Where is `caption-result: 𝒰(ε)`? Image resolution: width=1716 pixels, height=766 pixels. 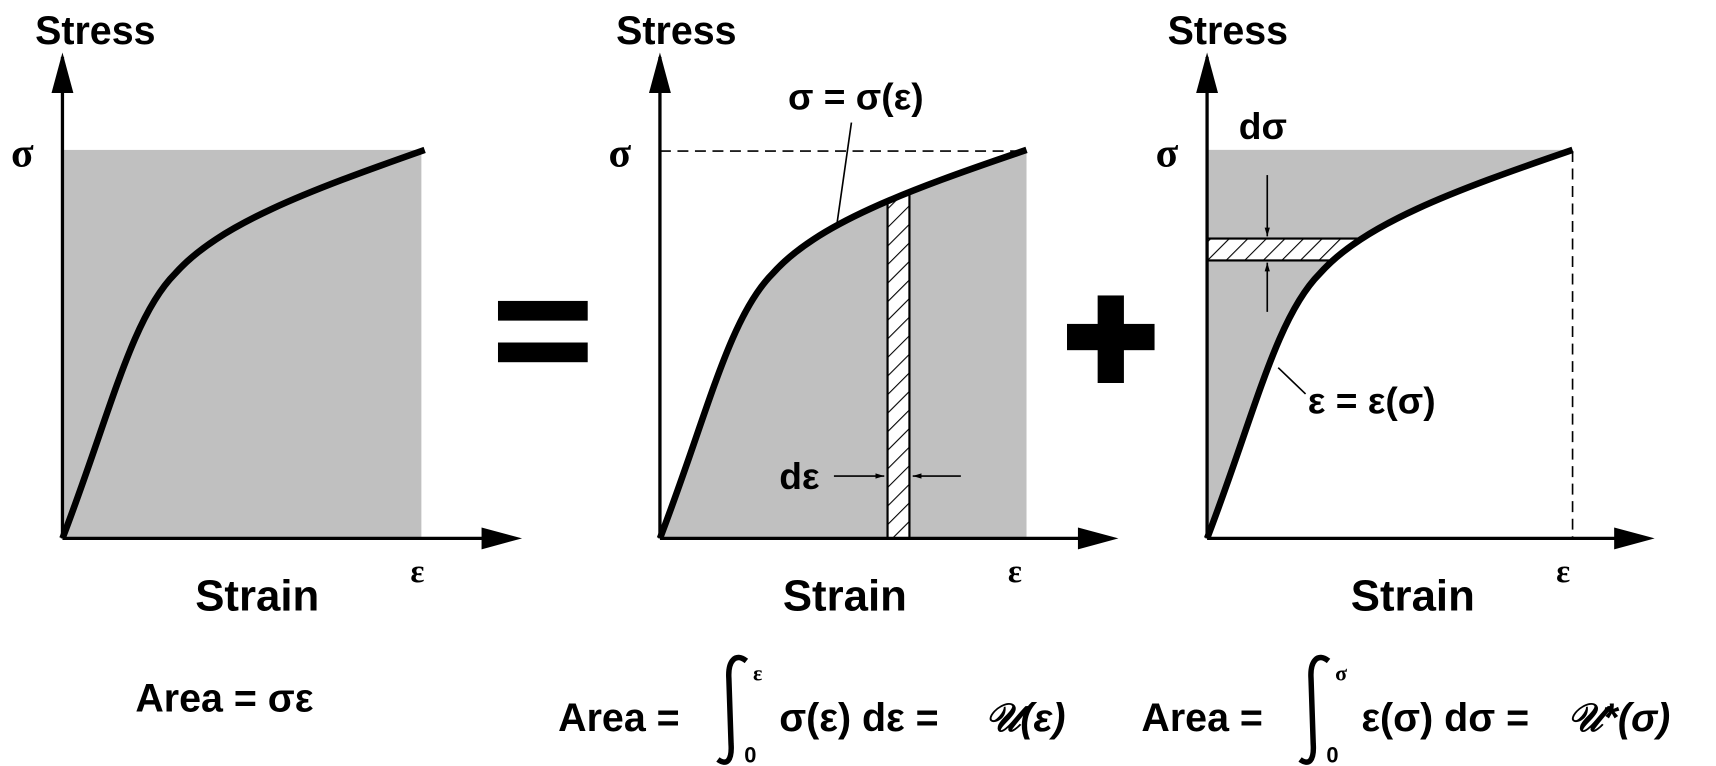 caption-result: 𝒰(ε) is located at coordinates (1025, 718).